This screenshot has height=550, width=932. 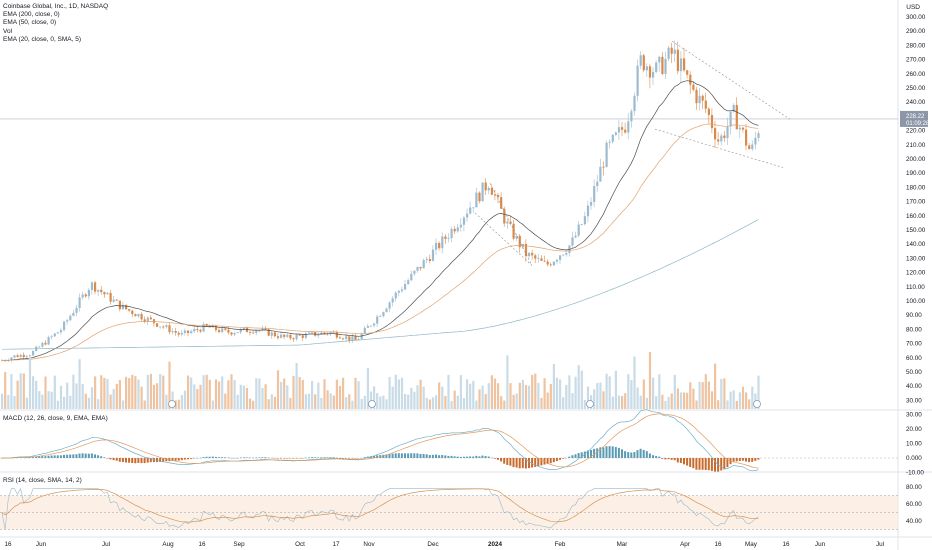 I want to click on rsi-line, so click(x=380, y=508).